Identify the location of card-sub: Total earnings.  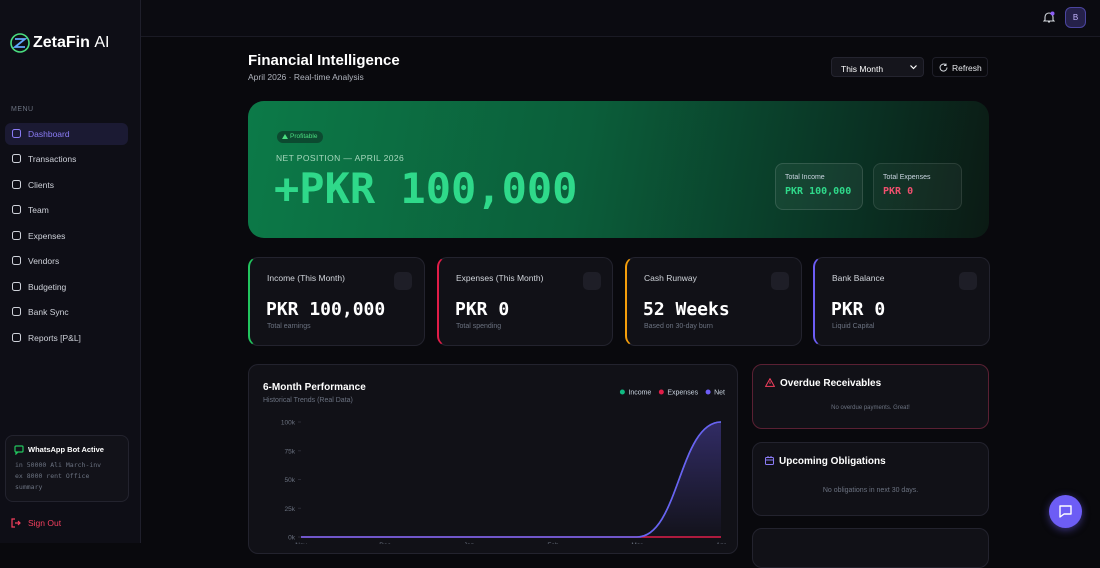
(289, 326).